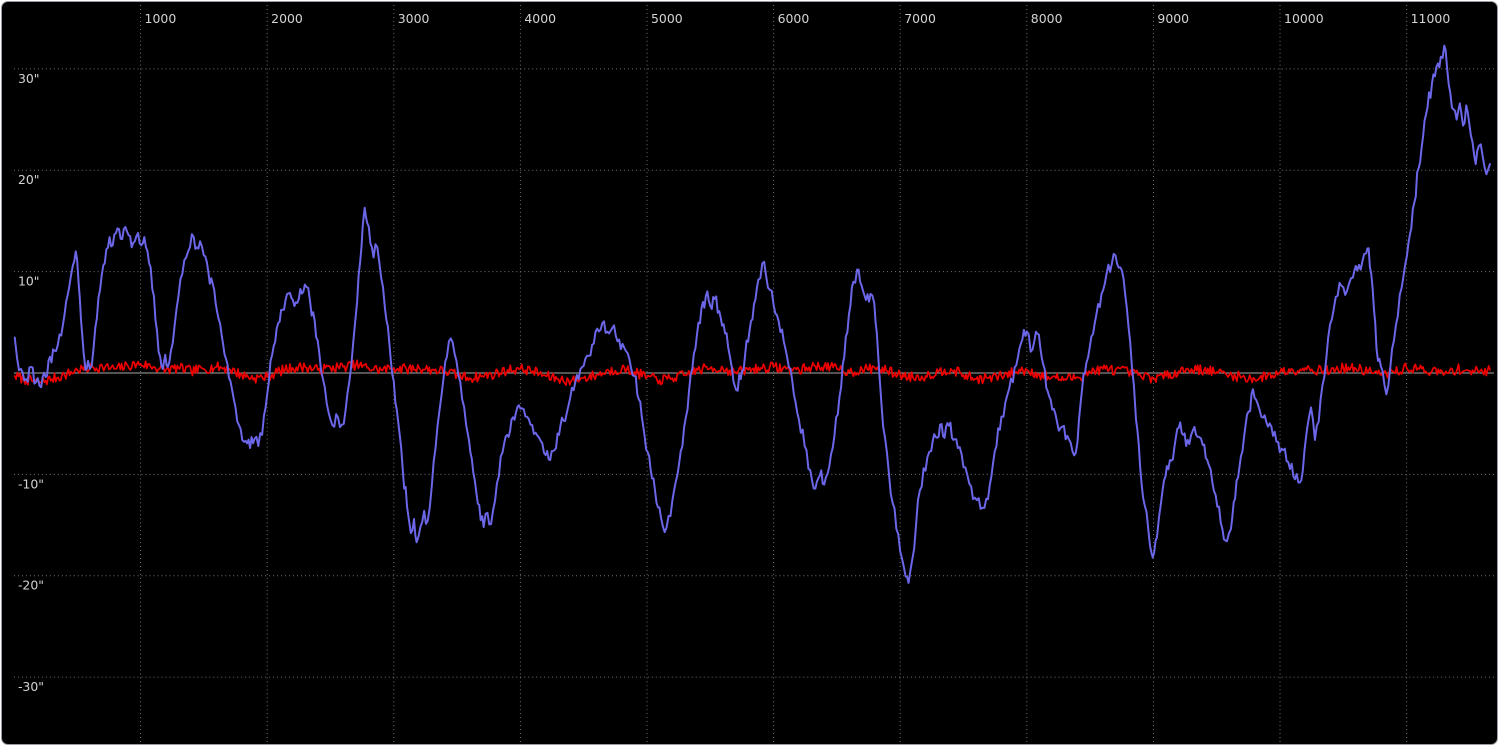 The width and height of the screenshot is (1500, 746). What do you see at coordinates (1304, 18) in the screenshot?
I see `x-tick-label: 10000` at bounding box center [1304, 18].